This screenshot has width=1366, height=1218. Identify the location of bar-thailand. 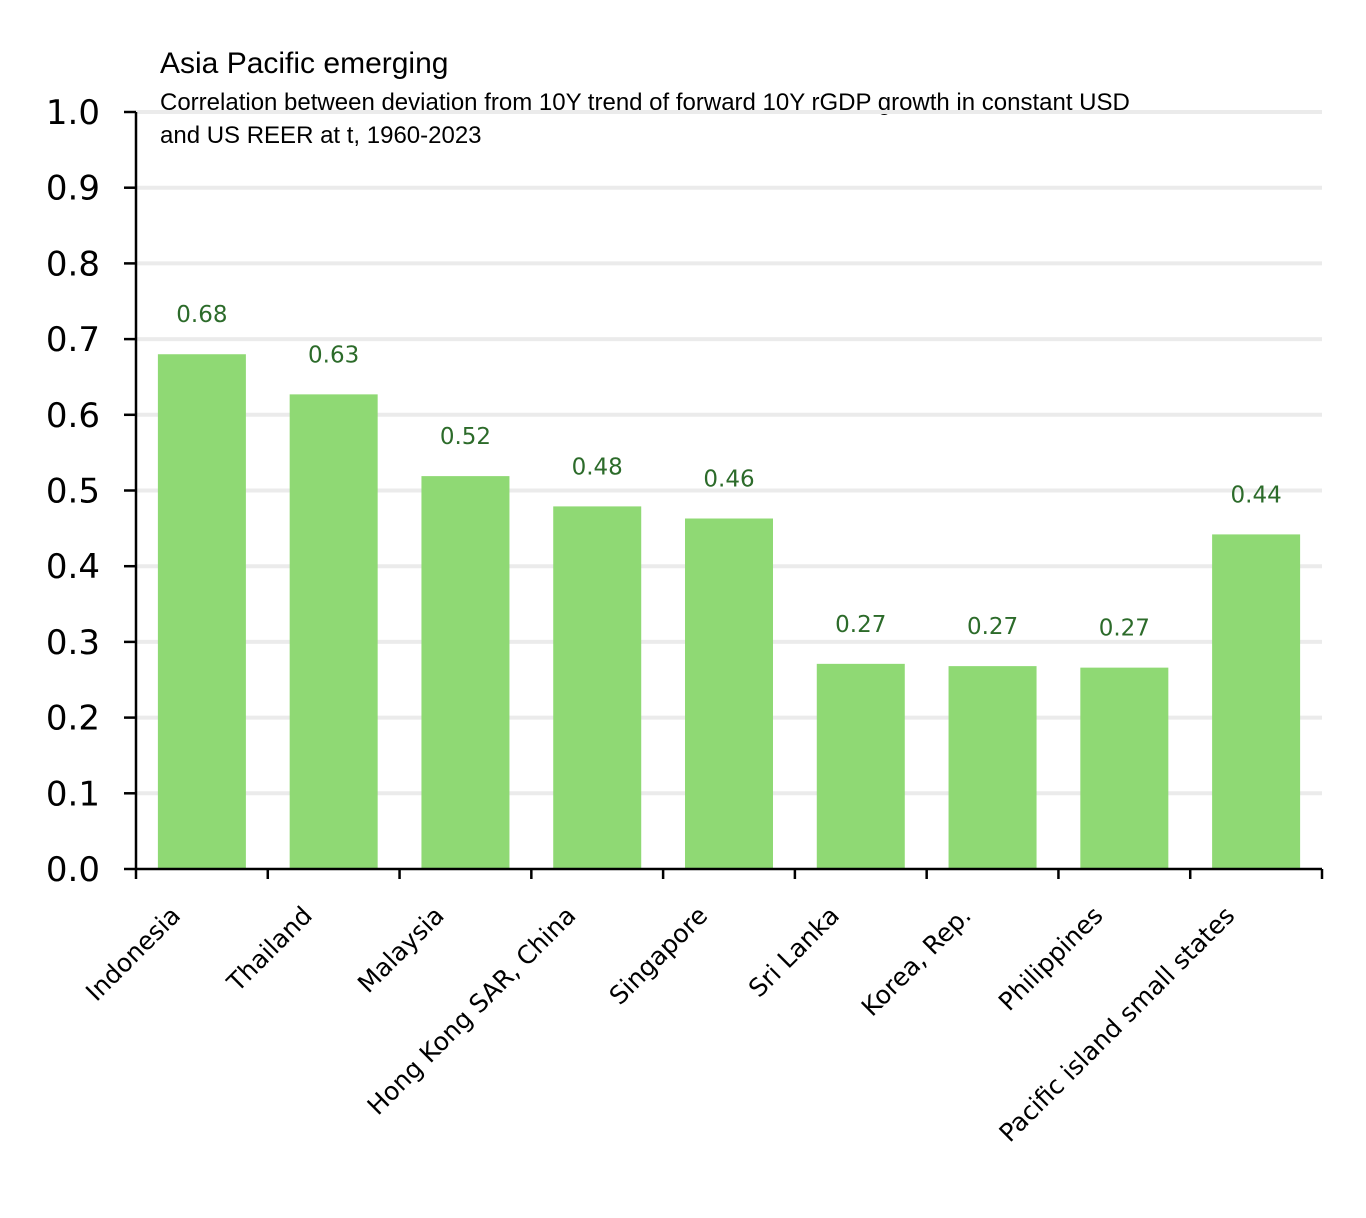
(333, 631).